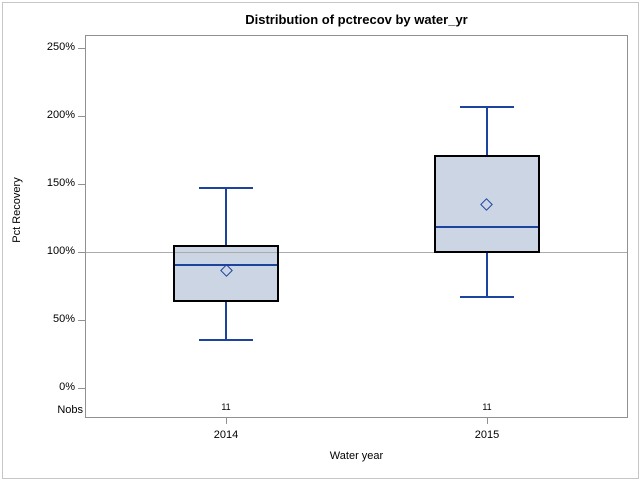 The height and width of the screenshot is (480, 640). Describe the element at coordinates (226, 435) in the screenshot. I see `x-category-label: 2014` at that location.